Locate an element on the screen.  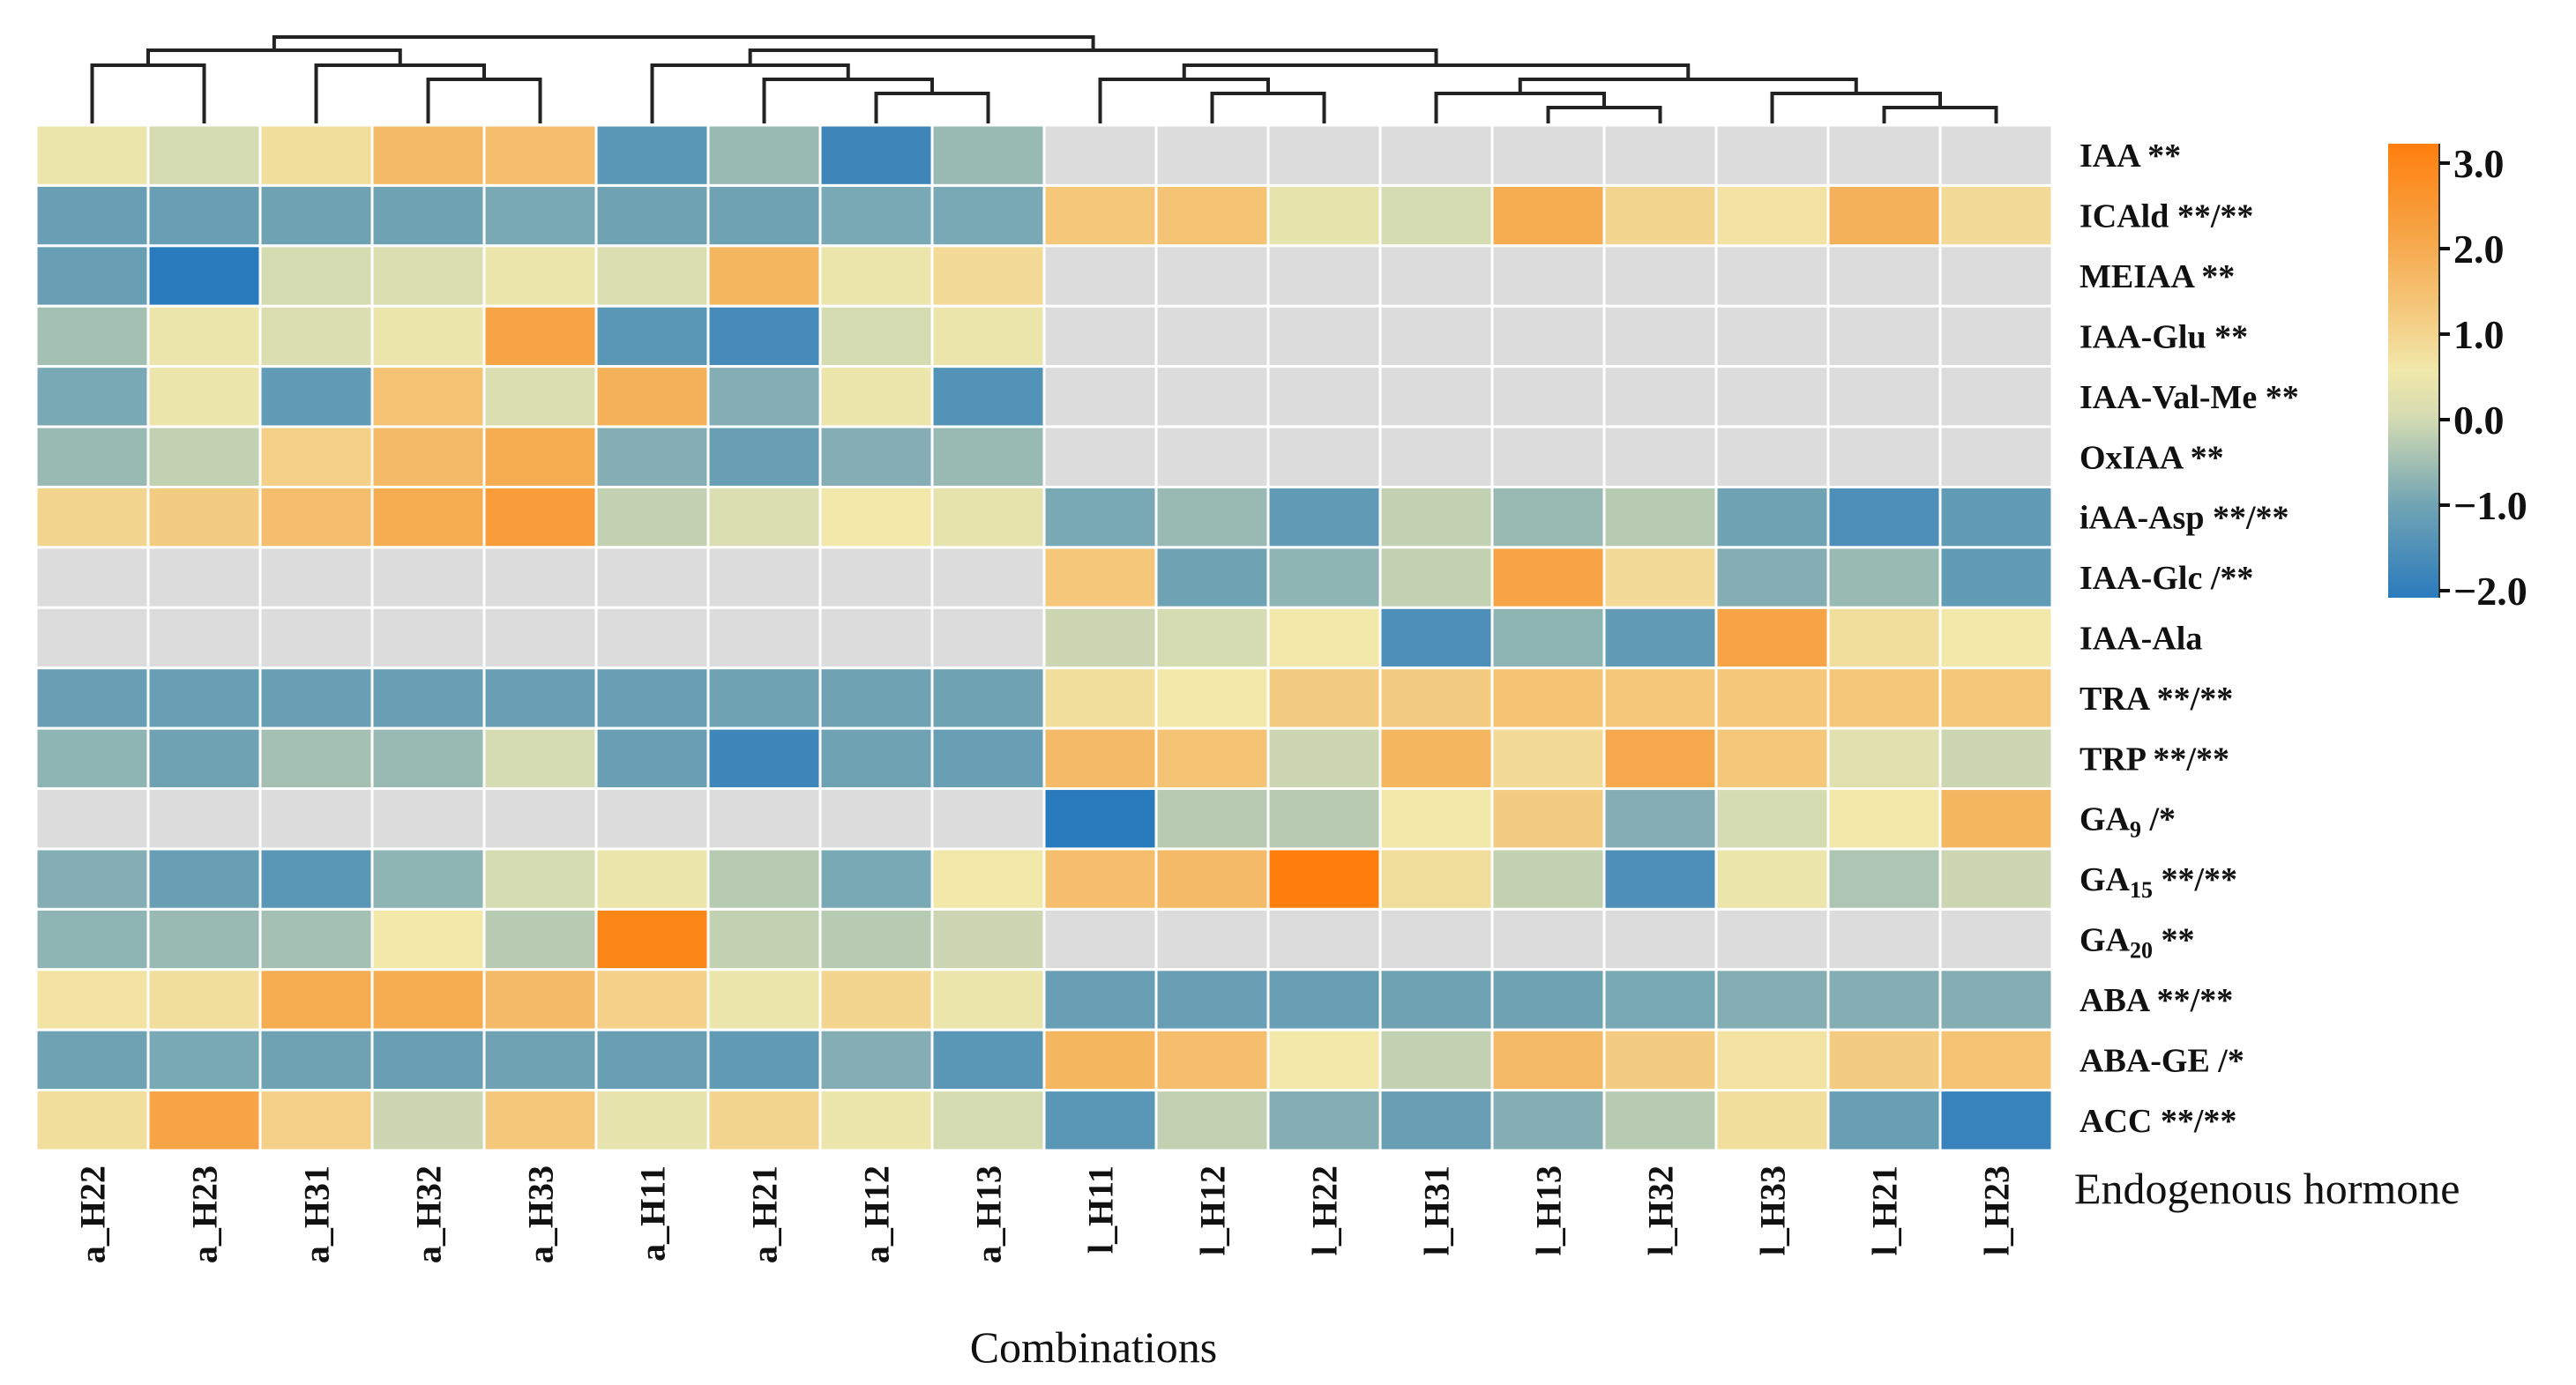
column-label: a_H21 is located at coordinates (765, 1214).